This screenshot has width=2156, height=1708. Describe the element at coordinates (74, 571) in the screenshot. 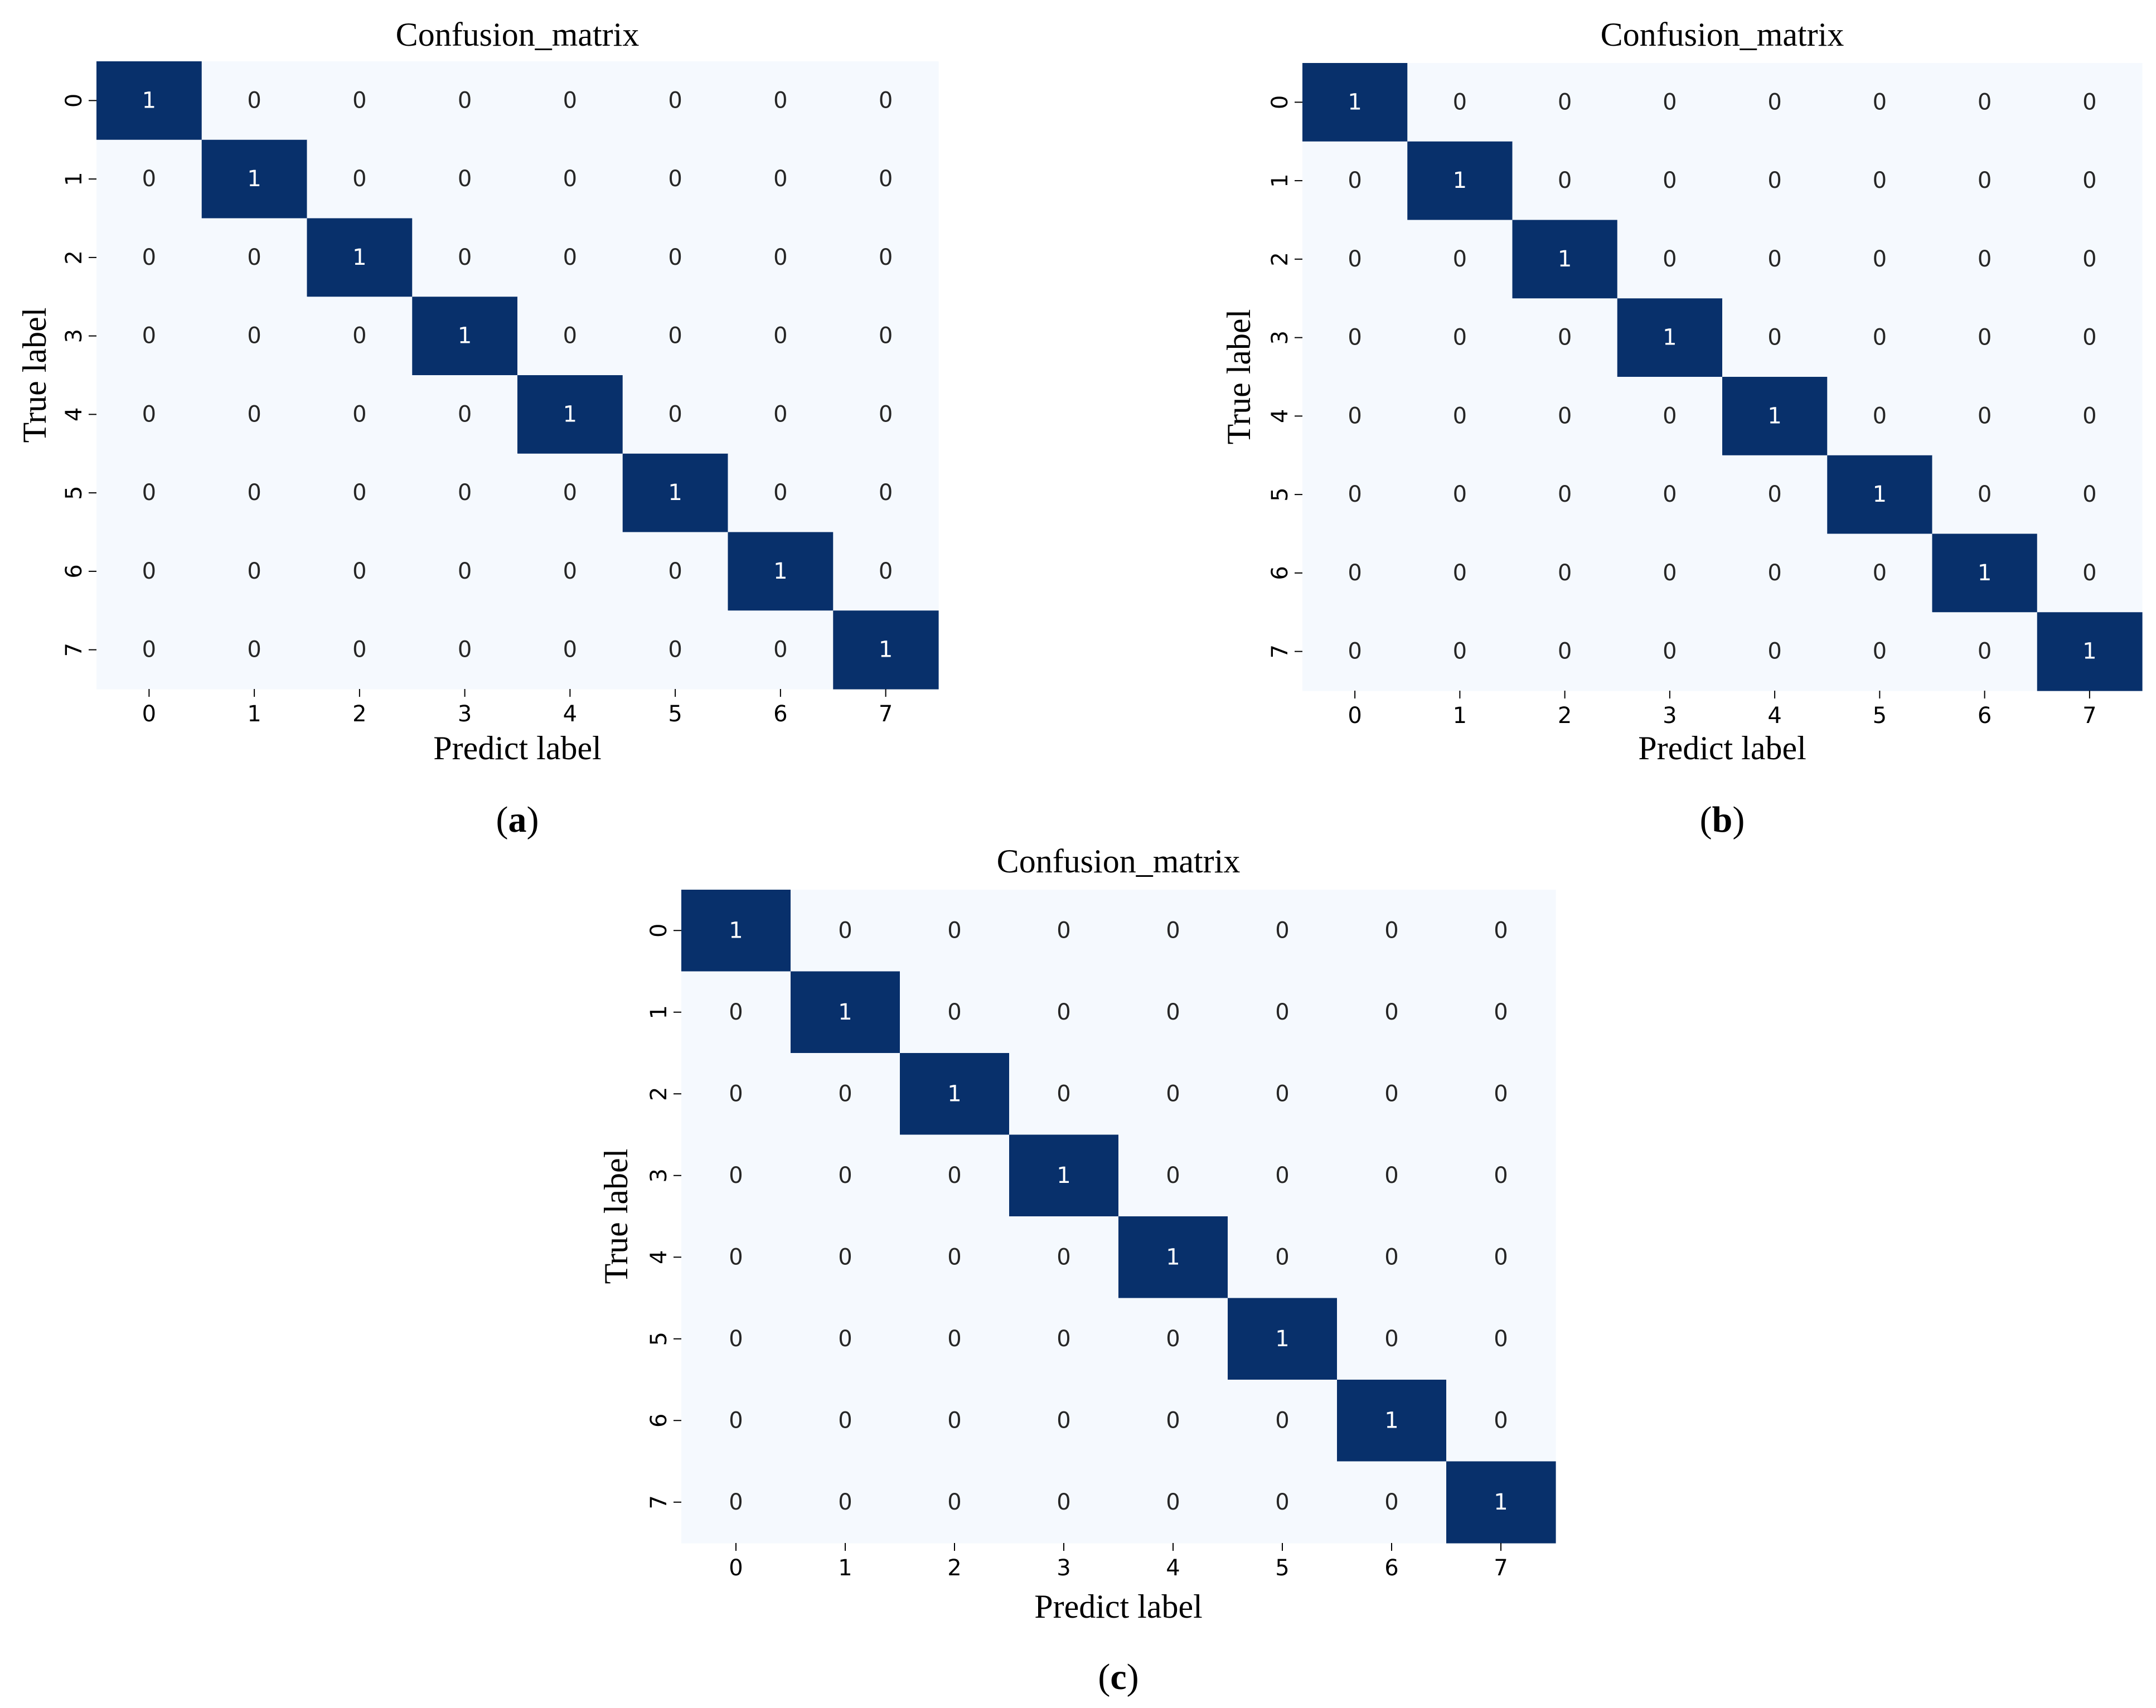

I see `y-tick-label: 6` at that location.